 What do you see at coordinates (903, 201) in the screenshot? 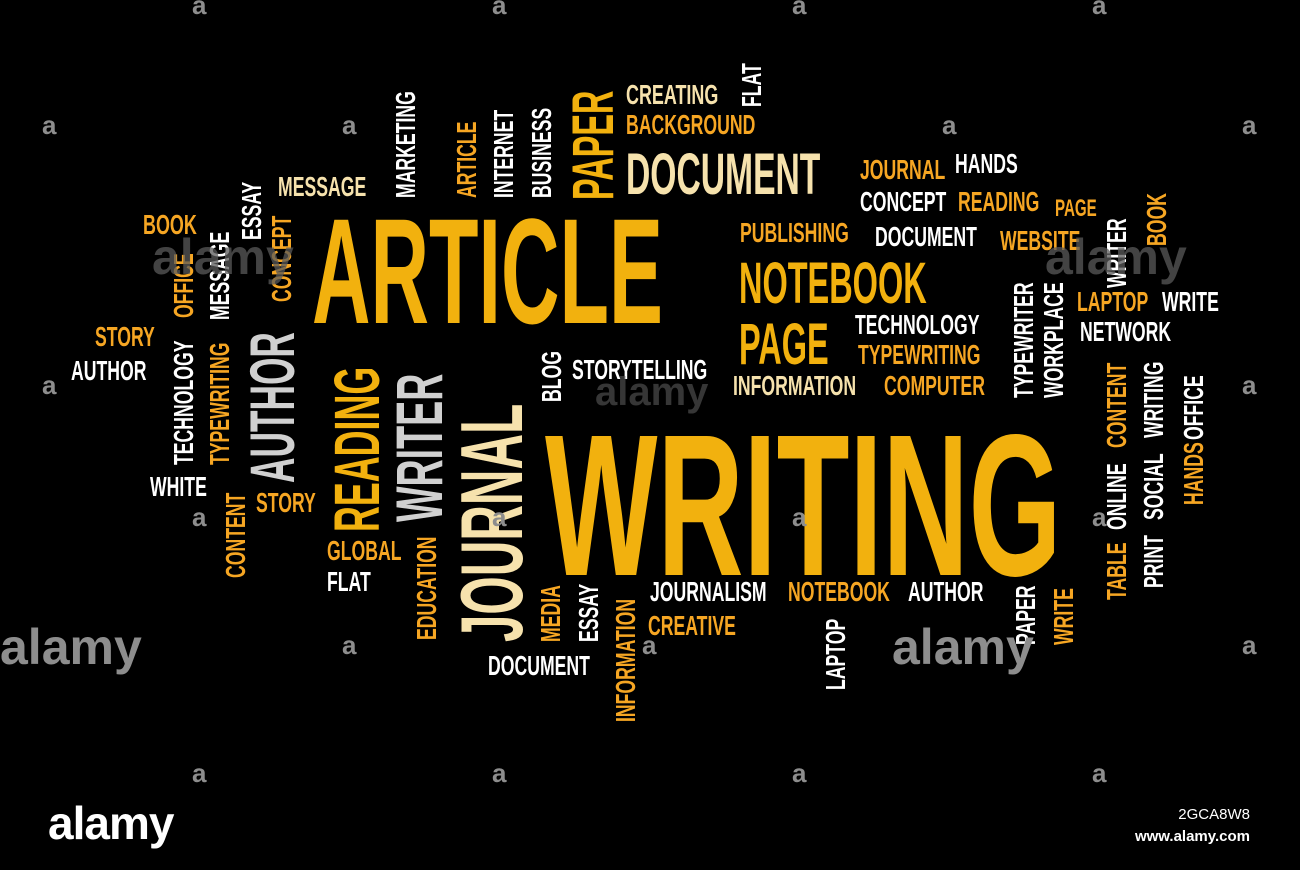
I see `word-concept-right: CONCEPT` at bounding box center [903, 201].